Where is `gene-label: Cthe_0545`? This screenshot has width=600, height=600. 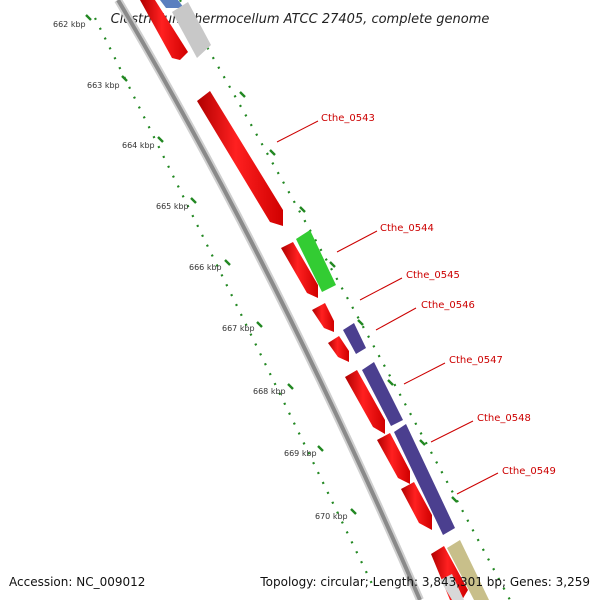
gene-label: Cthe_0545 is located at coordinates (433, 275).